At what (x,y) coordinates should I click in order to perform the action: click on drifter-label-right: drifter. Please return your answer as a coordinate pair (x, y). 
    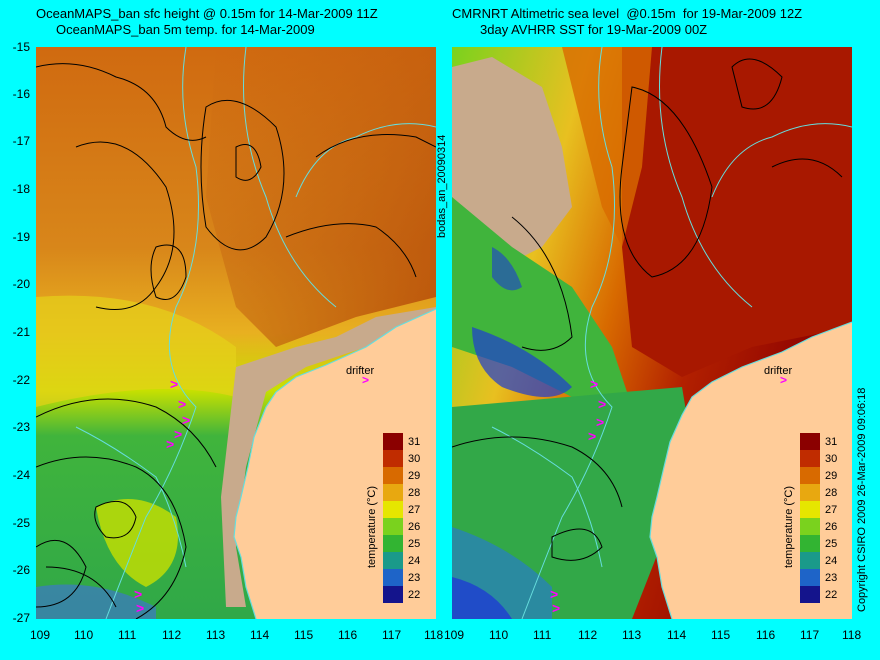
    Looking at the image, I should click on (778, 371).